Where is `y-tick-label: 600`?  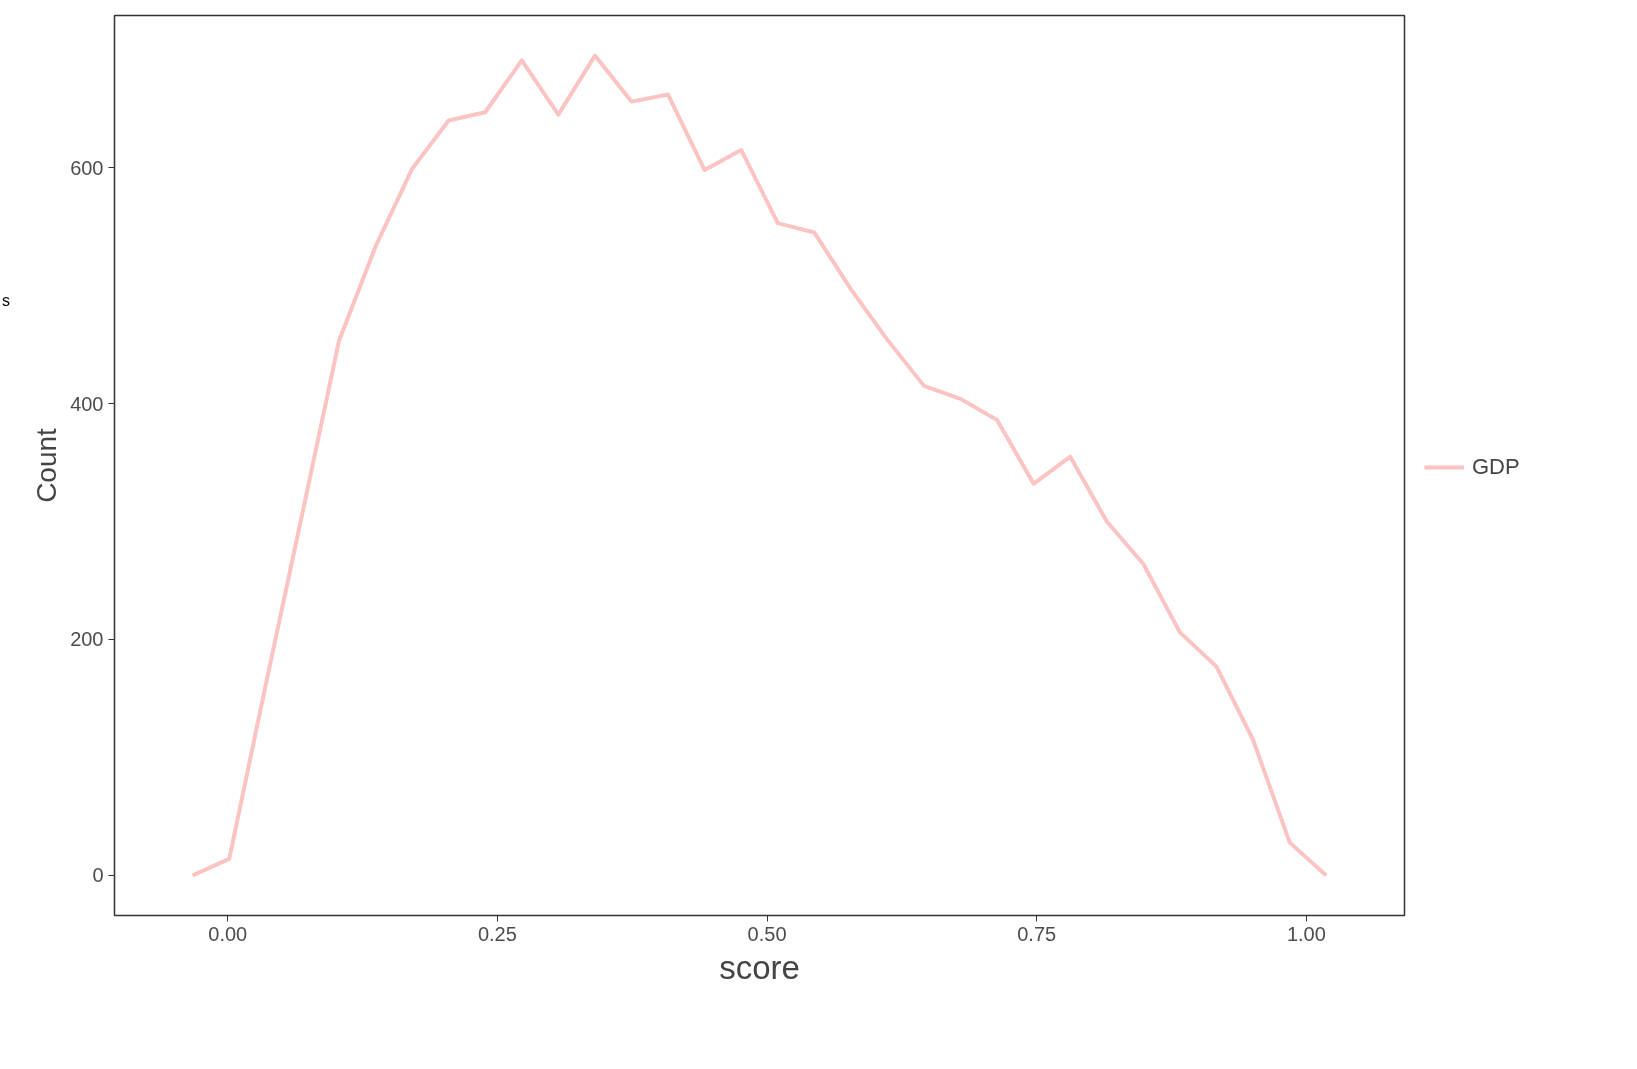
y-tick-label: 600 is located at coordinates (87, 167).